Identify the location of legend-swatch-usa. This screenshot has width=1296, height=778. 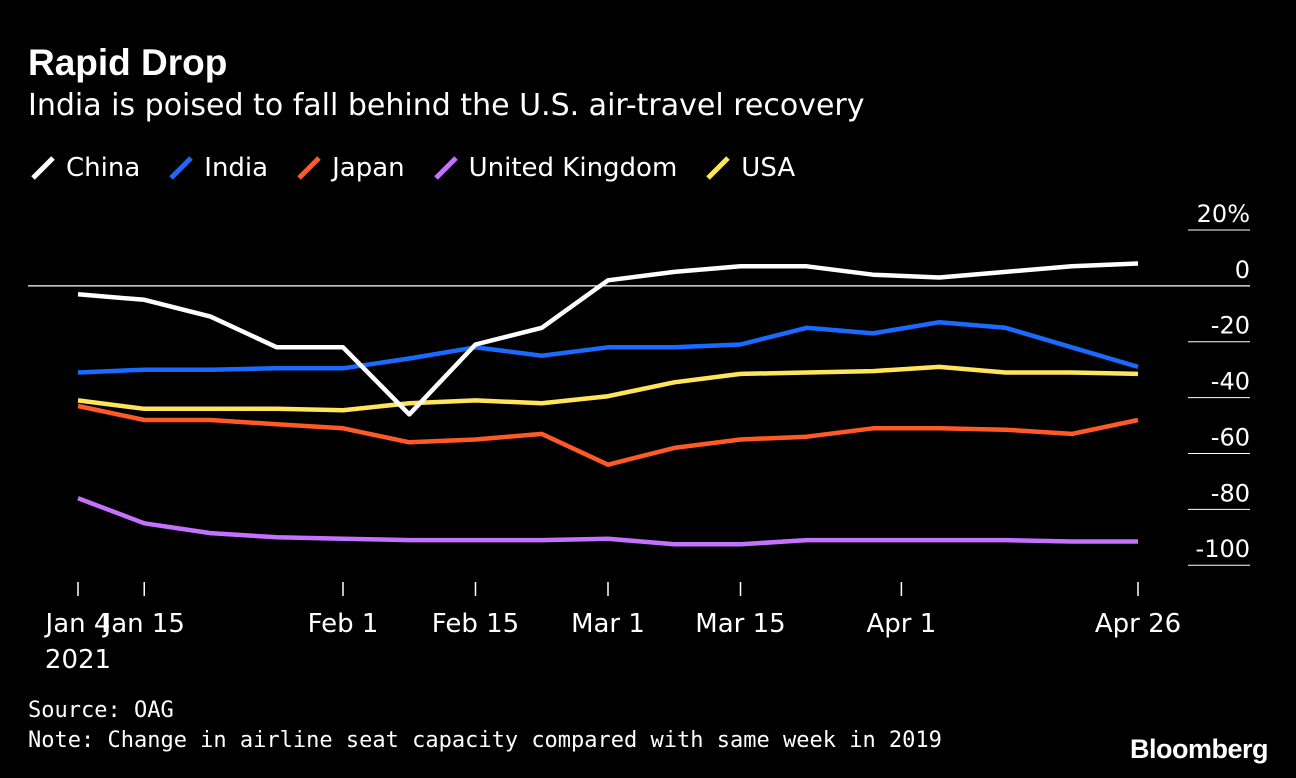
(718, 168).